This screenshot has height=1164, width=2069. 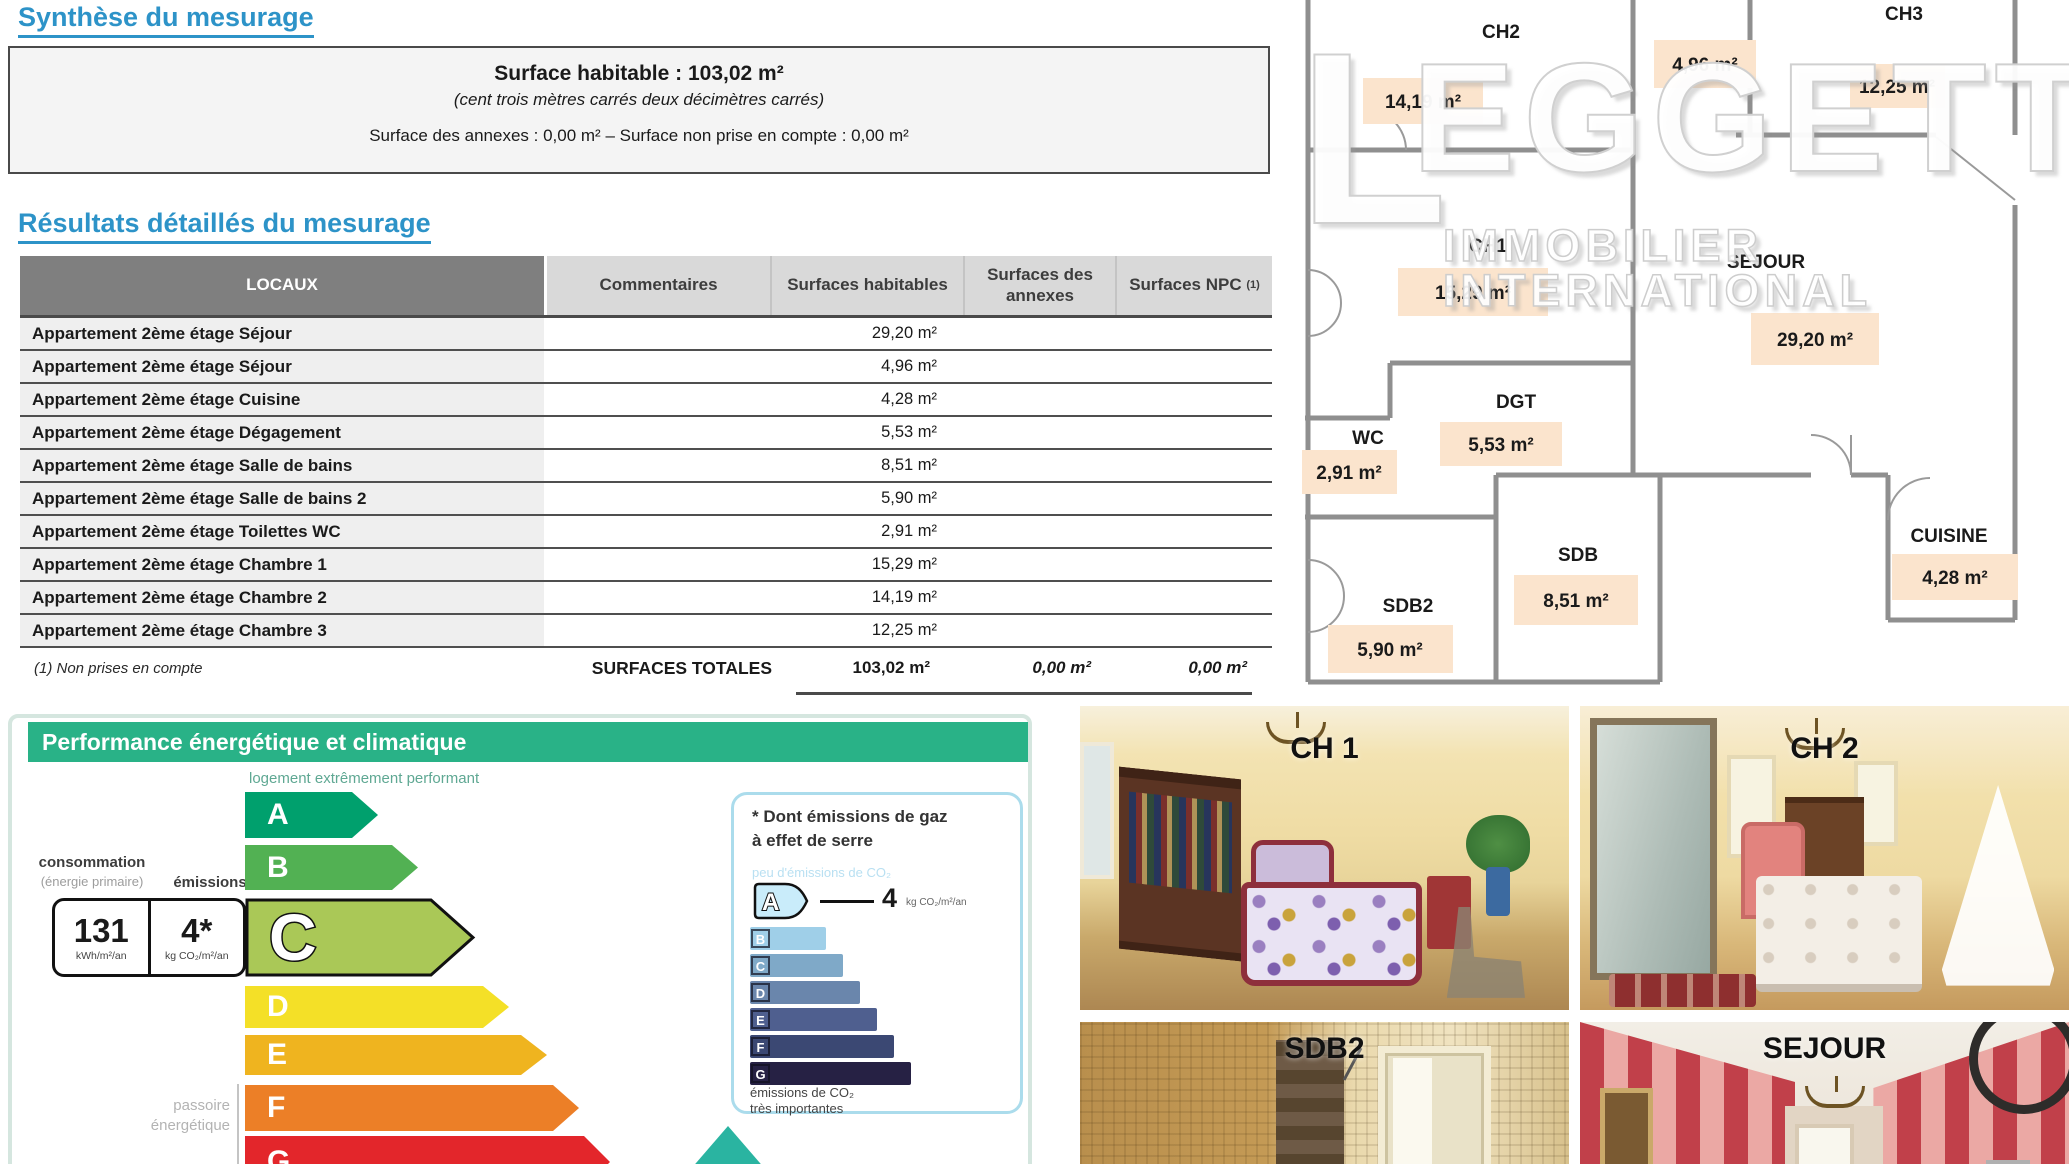 What do you see at coordinates (813, 1019) in the screenshot?
I see `ges-bar: E` at bounding box center [813, 1019].